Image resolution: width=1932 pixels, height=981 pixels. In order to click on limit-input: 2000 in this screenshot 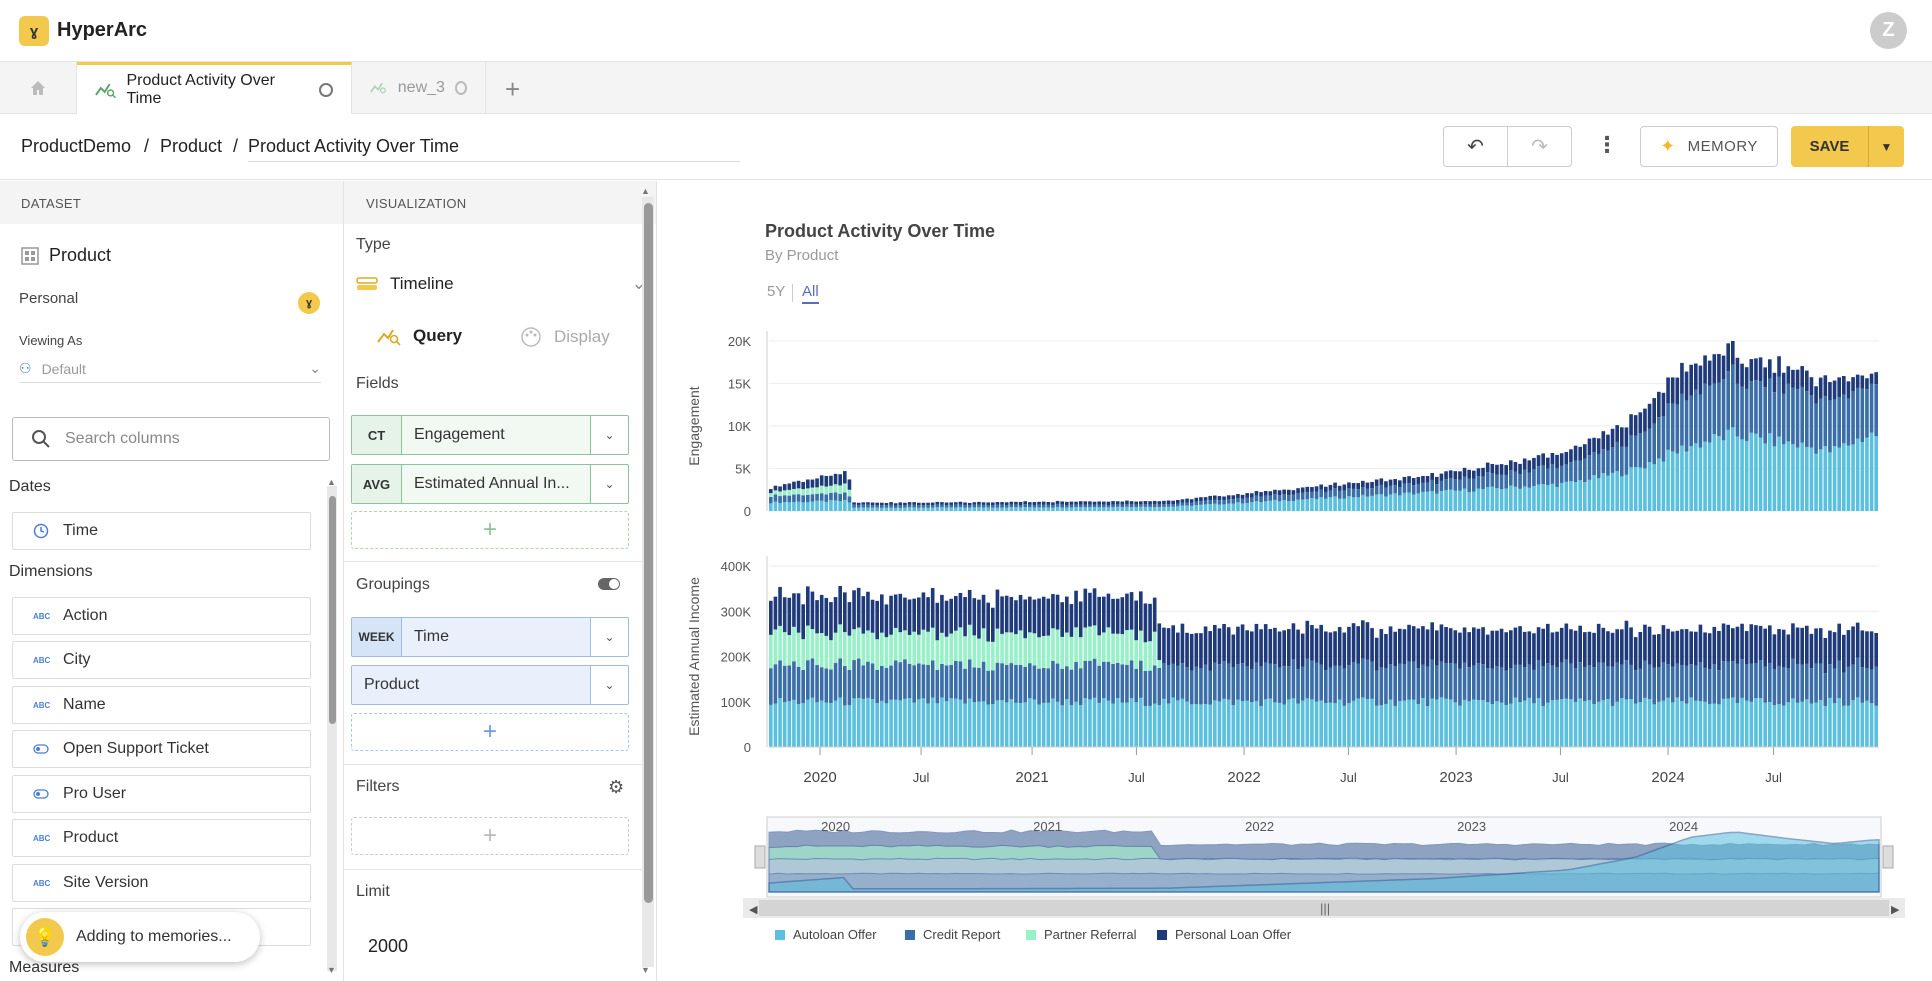, I will do `click(388, 946)`.